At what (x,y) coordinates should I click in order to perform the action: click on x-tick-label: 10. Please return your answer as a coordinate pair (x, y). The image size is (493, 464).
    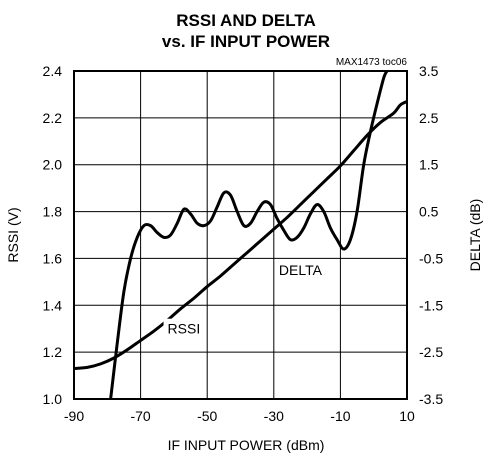
    Looking at the image, I should click on (407, 416).